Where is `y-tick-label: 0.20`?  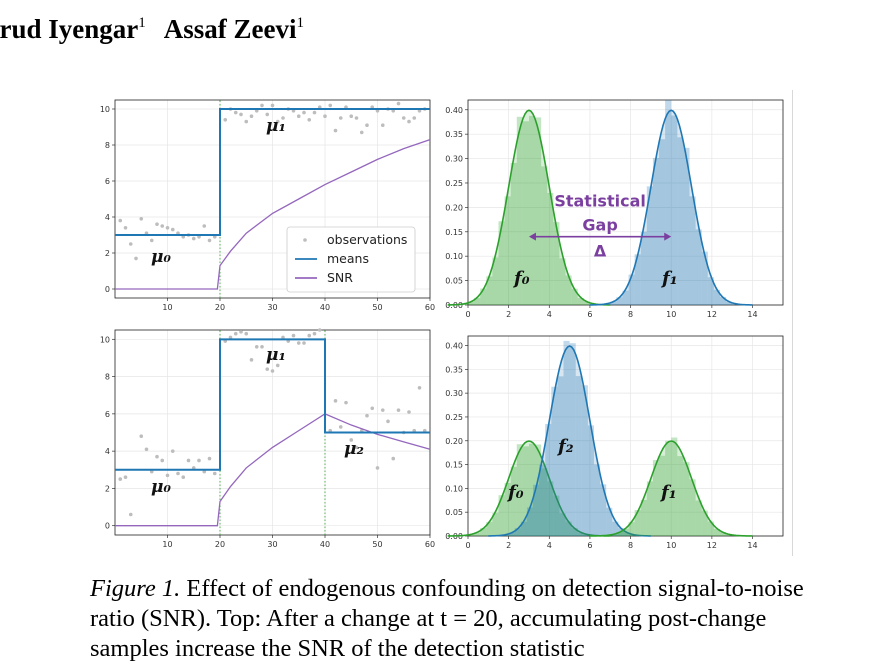 y-tick-label: 0.20 is located at coordinates (454, 207).